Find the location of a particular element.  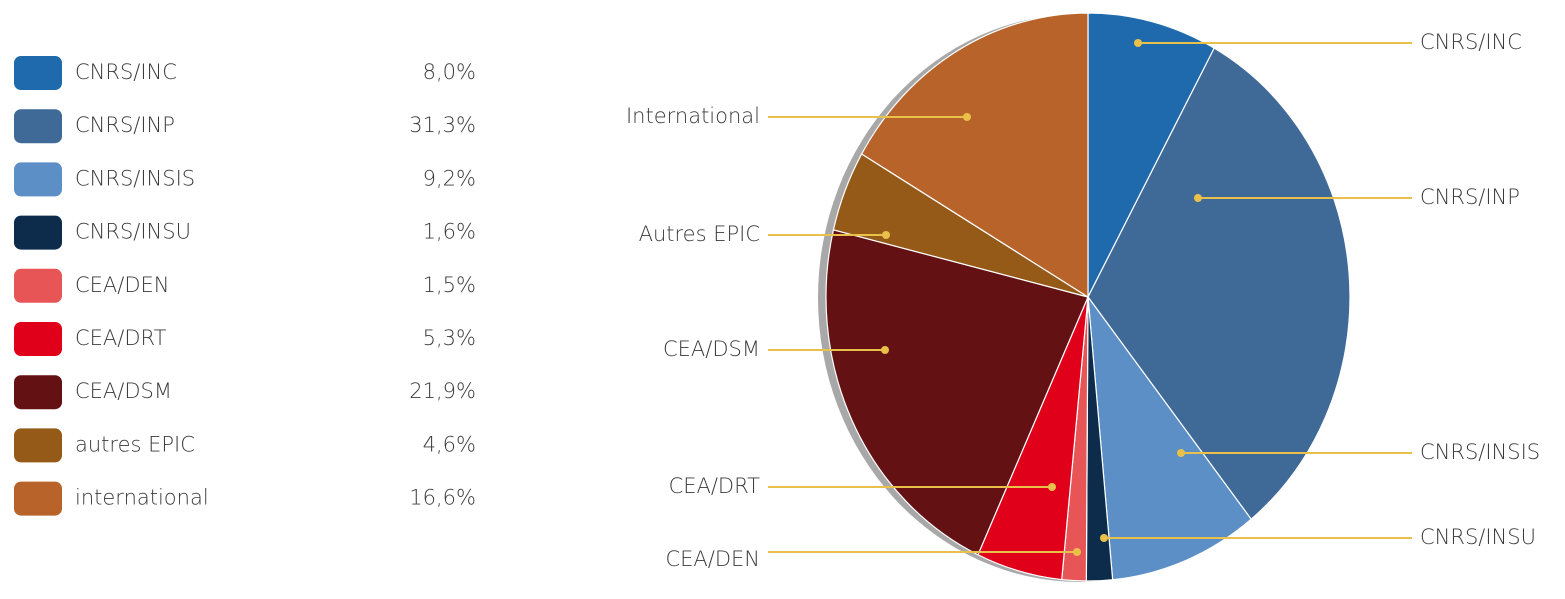

legend-label: international is located at coordinates (142, 498).